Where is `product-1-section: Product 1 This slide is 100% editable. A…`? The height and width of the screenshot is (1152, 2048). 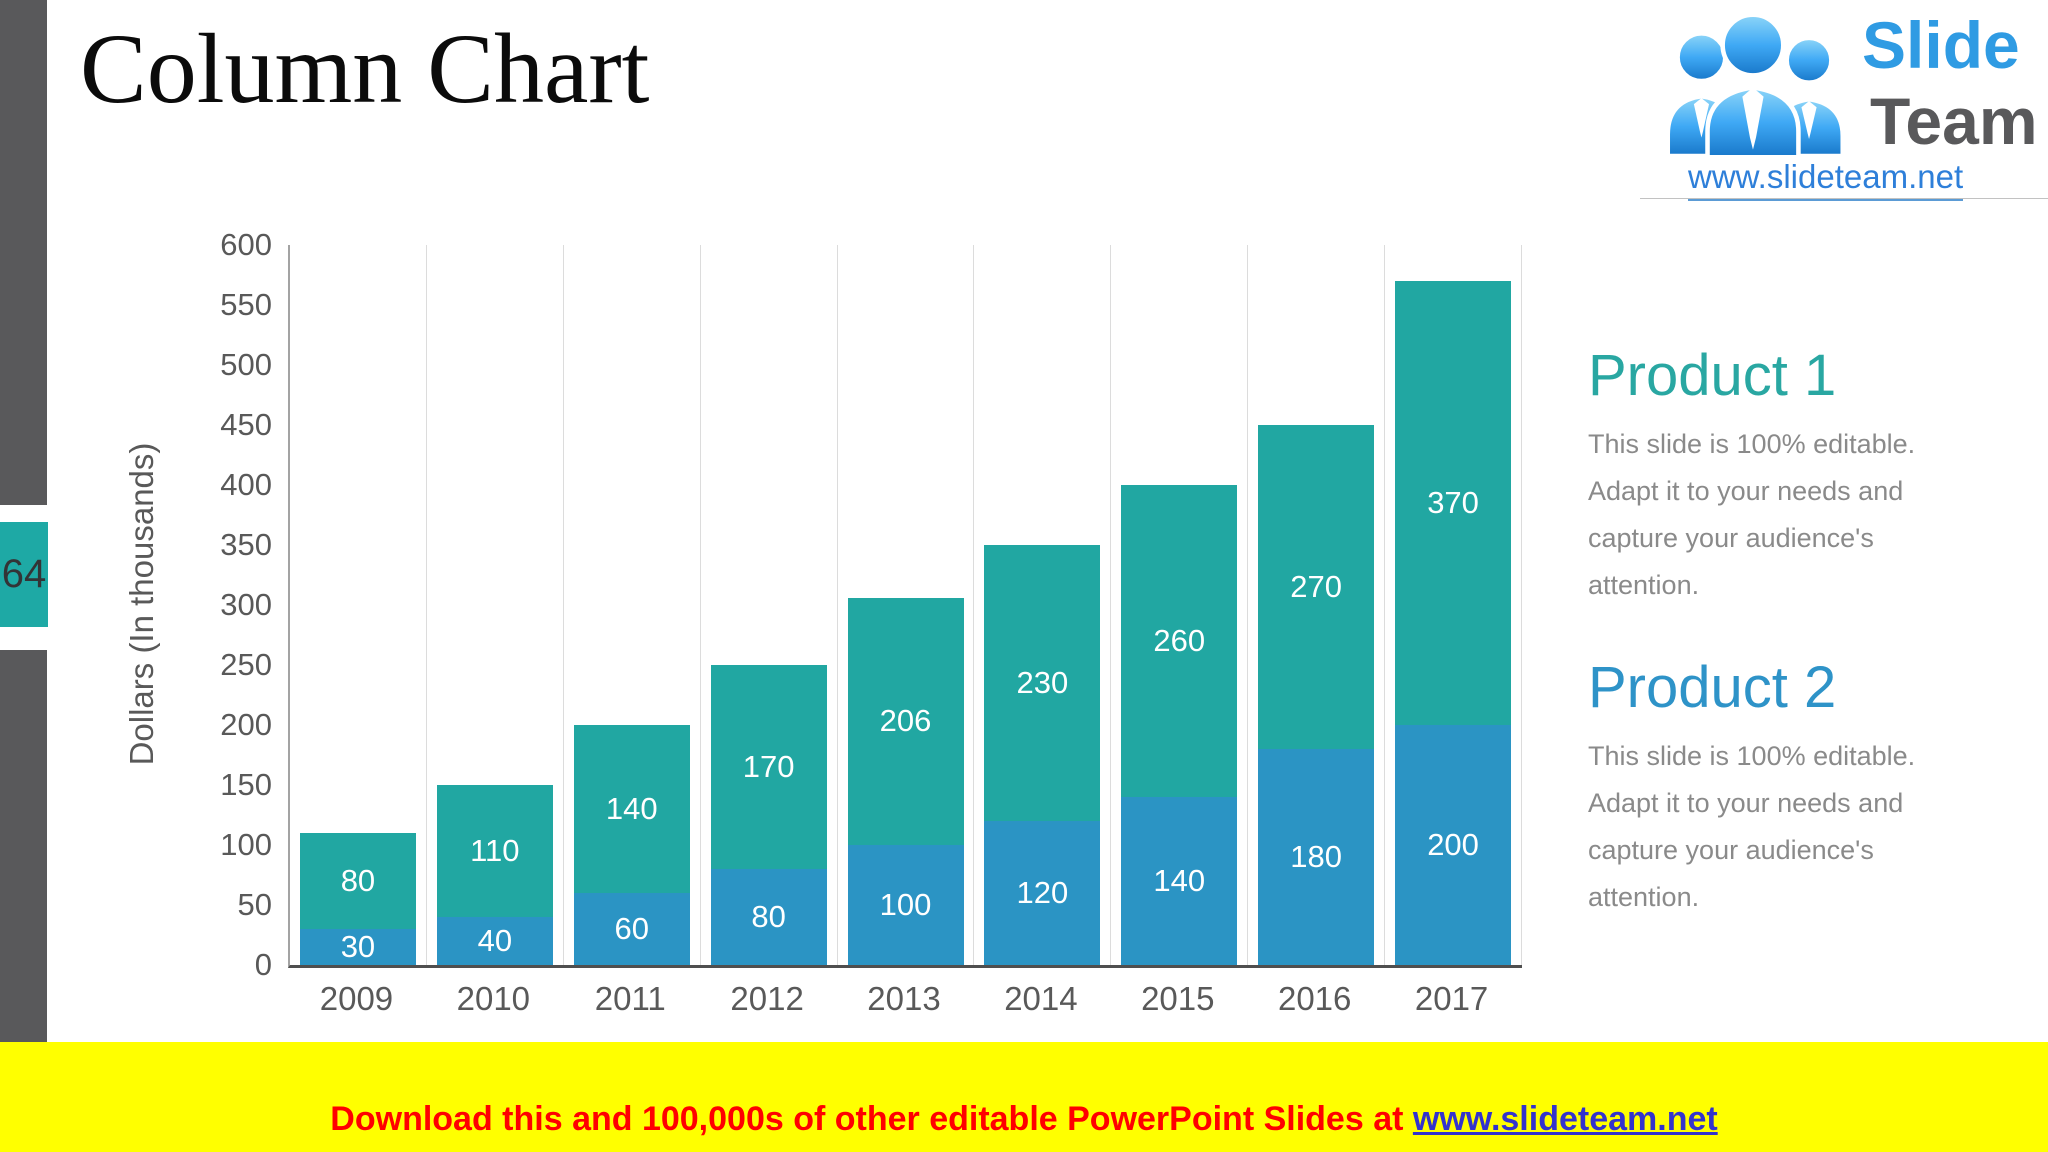 product-1-section: Product 1 This slide is 100% editable. A… is located at coordinates (1798, 476).